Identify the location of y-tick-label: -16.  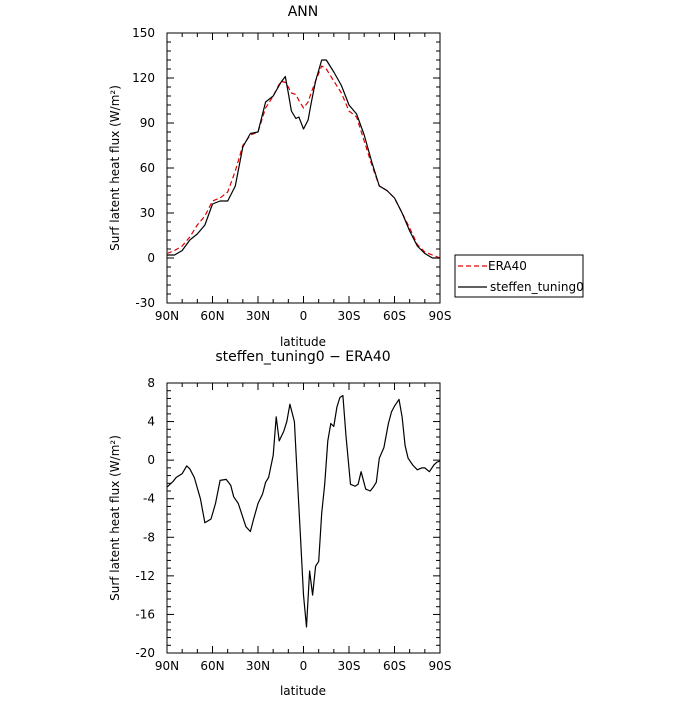
(145, 614).